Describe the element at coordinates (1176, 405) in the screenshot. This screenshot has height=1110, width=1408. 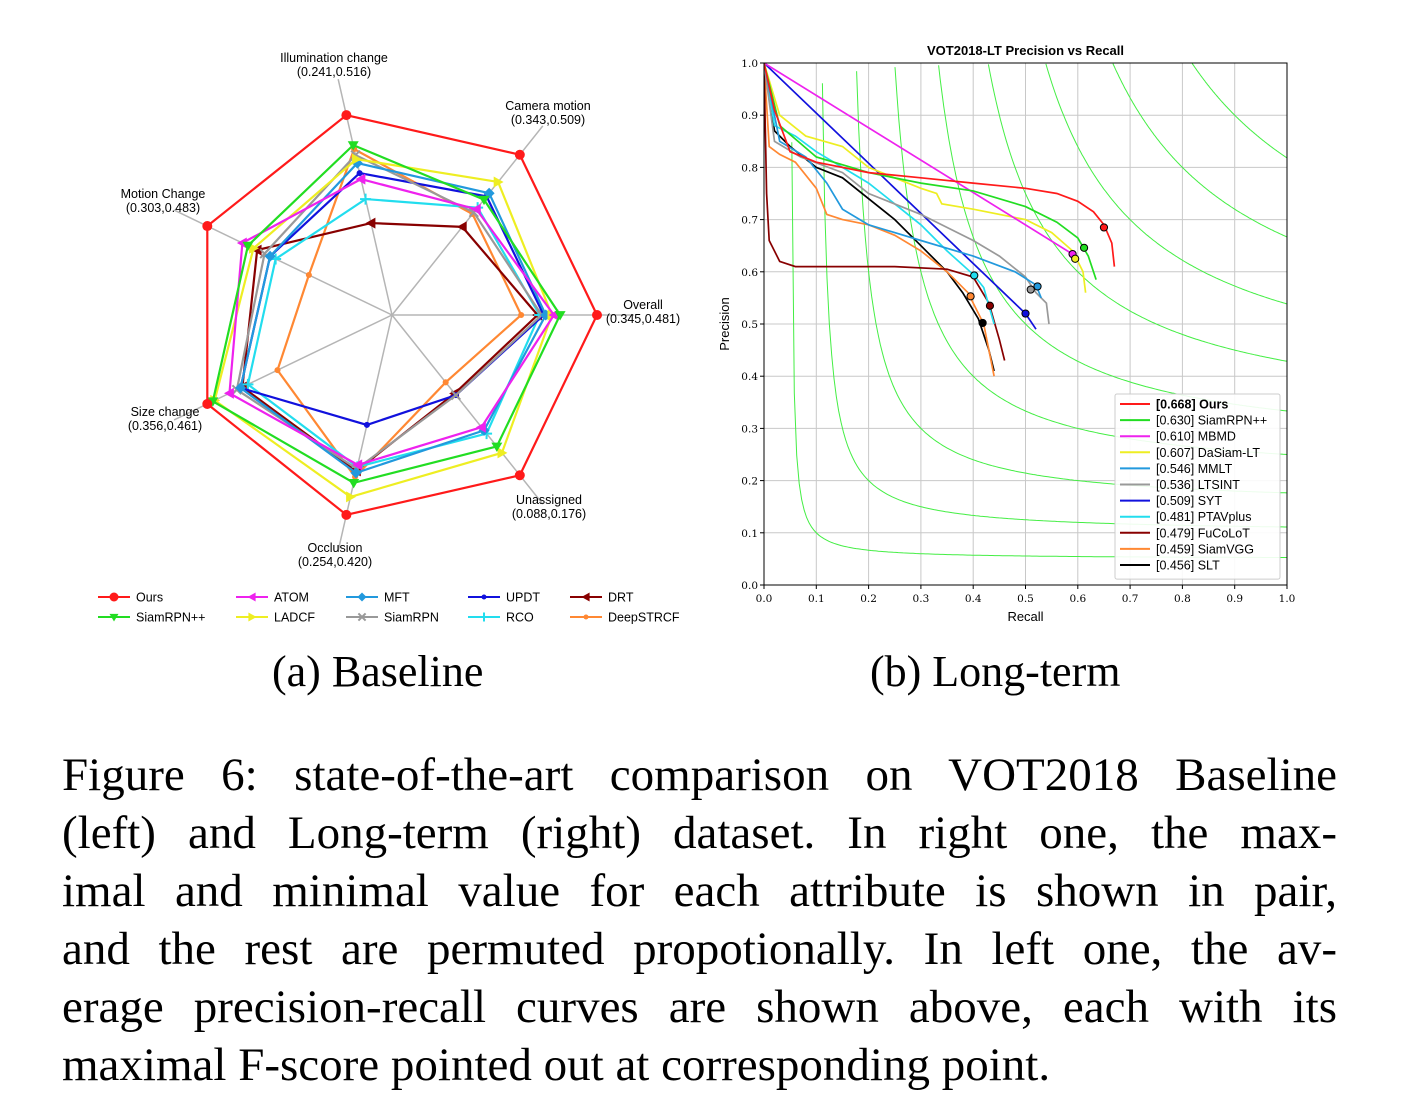
I see `pr-legend-score: [0.668]` at that location.